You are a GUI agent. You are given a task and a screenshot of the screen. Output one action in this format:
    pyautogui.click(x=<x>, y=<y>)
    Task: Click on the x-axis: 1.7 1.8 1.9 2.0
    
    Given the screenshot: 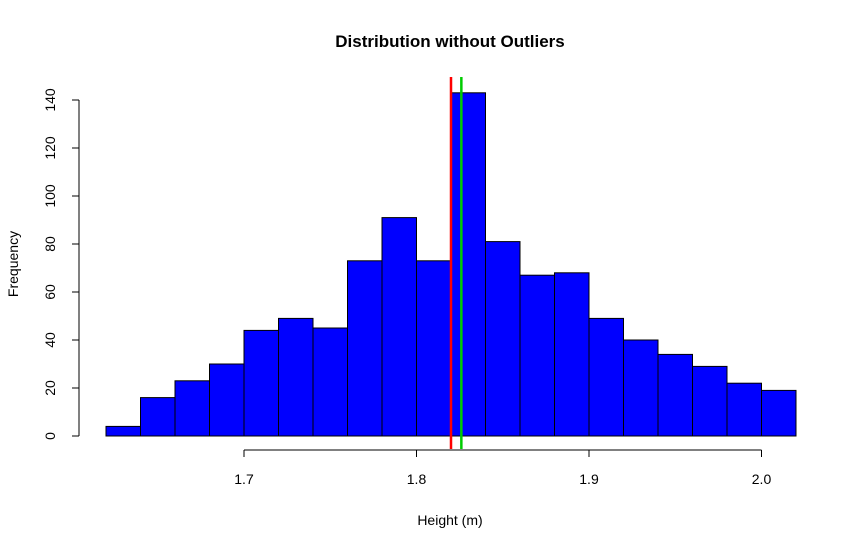 What is the action you would take?
    pyautogui.click(x=503, y=468)
    